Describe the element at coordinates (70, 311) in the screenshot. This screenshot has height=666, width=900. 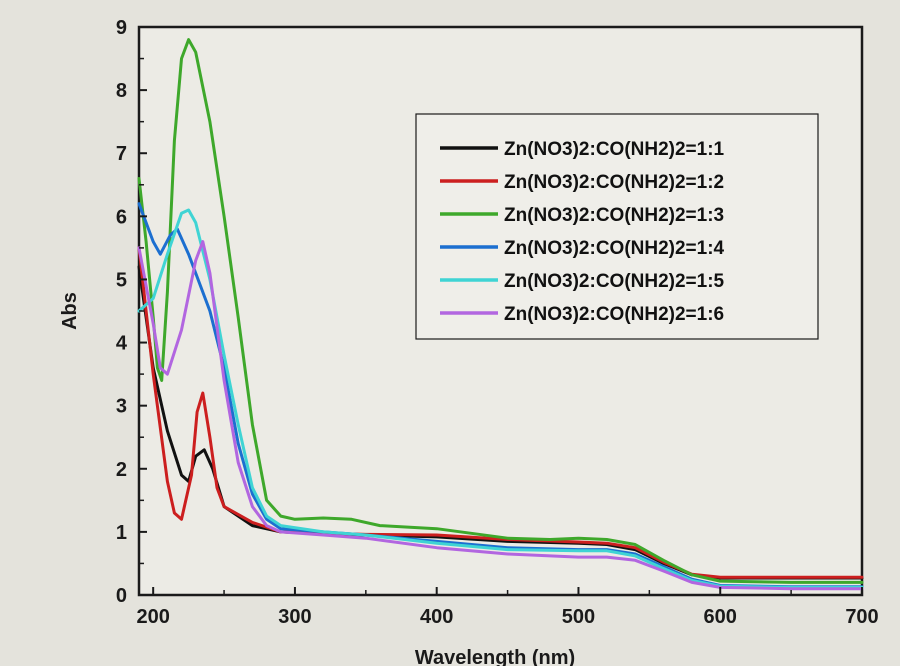
I see `y-axis-title: Abs` at that location.